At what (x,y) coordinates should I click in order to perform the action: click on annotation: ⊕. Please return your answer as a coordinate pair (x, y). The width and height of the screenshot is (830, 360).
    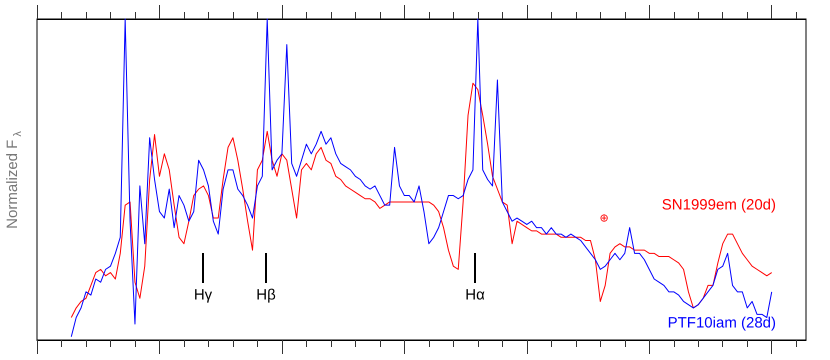
    Looking at the image, I should click on (604, 218).